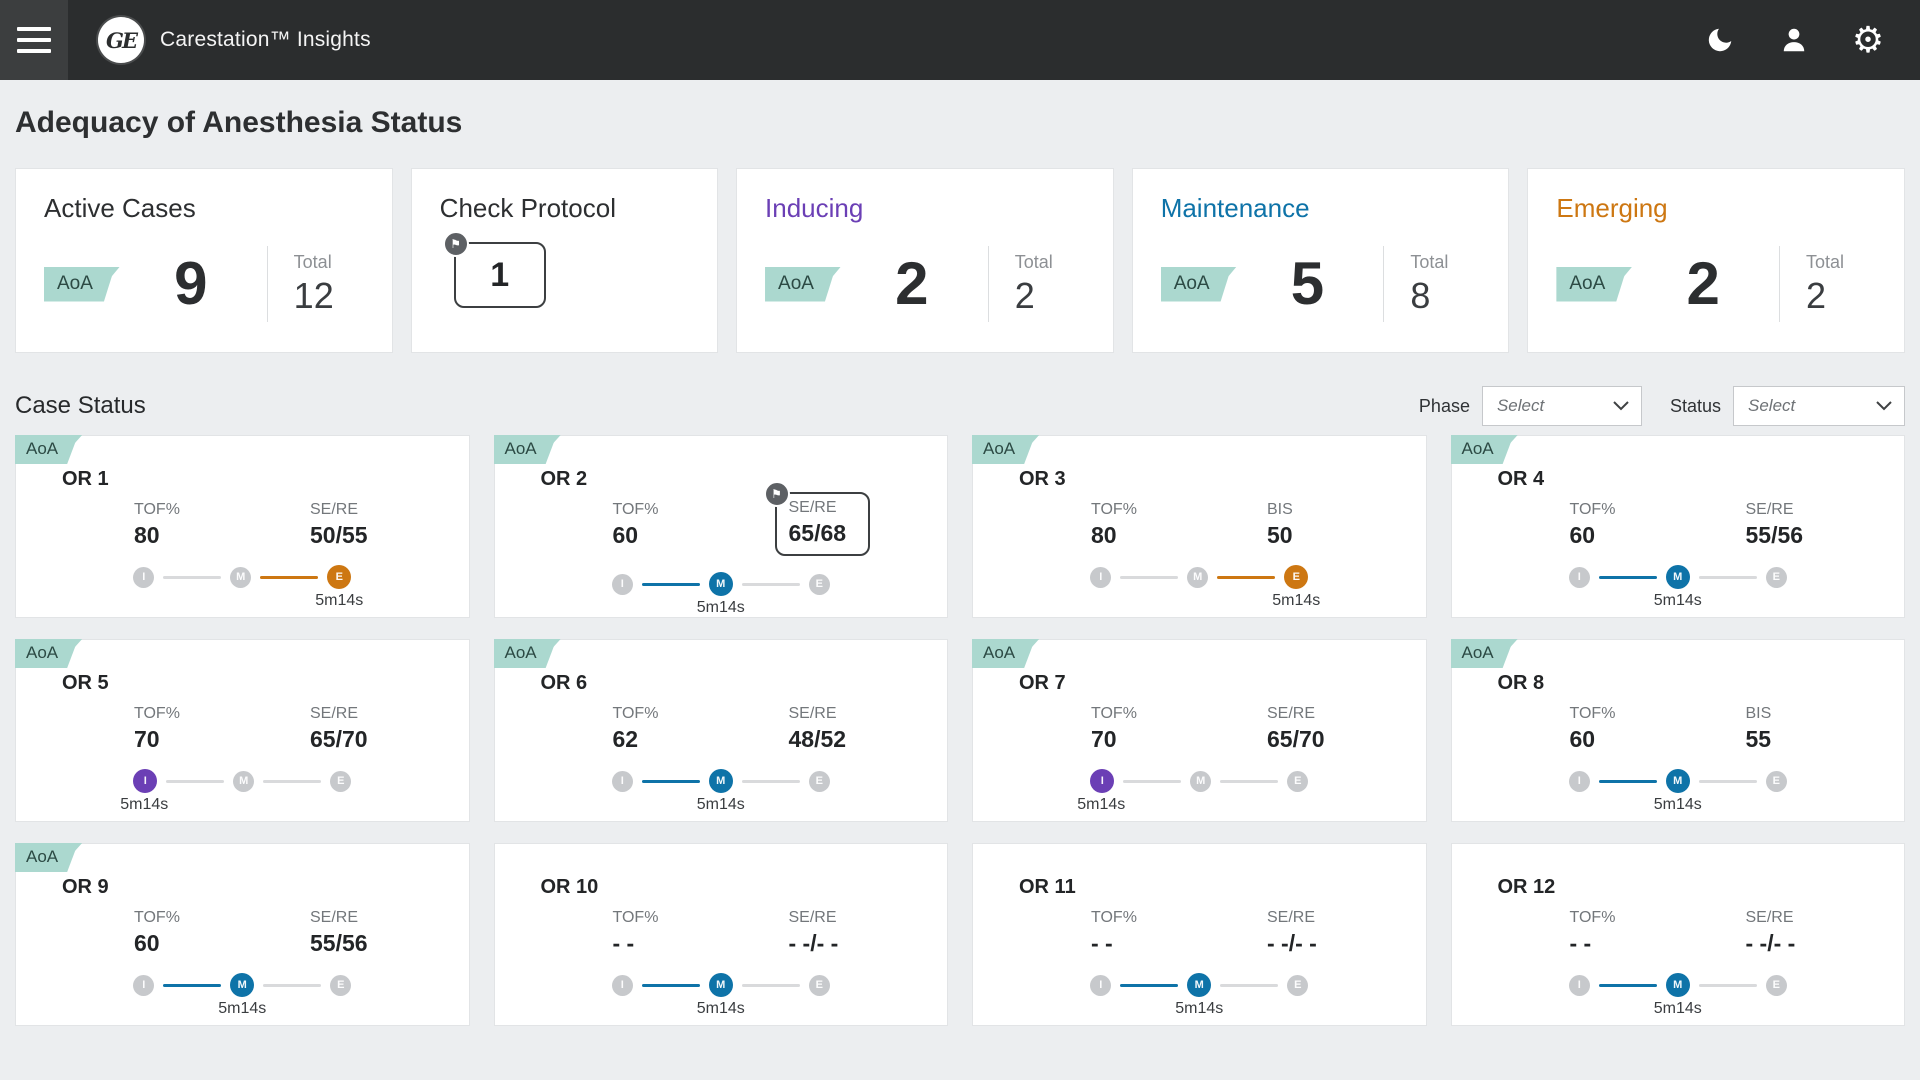 This screenshot has width=1920, height=1080. I want to click on metric-sere-flagged: SE/RE 65/68, so click(817, 518).